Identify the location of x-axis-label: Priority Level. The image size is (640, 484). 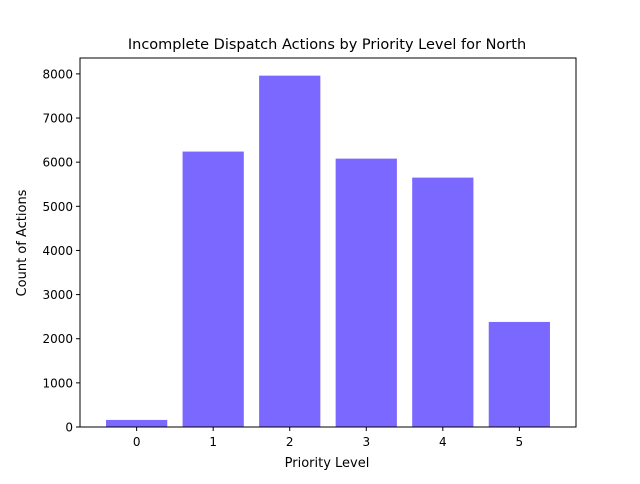
(327, 463).